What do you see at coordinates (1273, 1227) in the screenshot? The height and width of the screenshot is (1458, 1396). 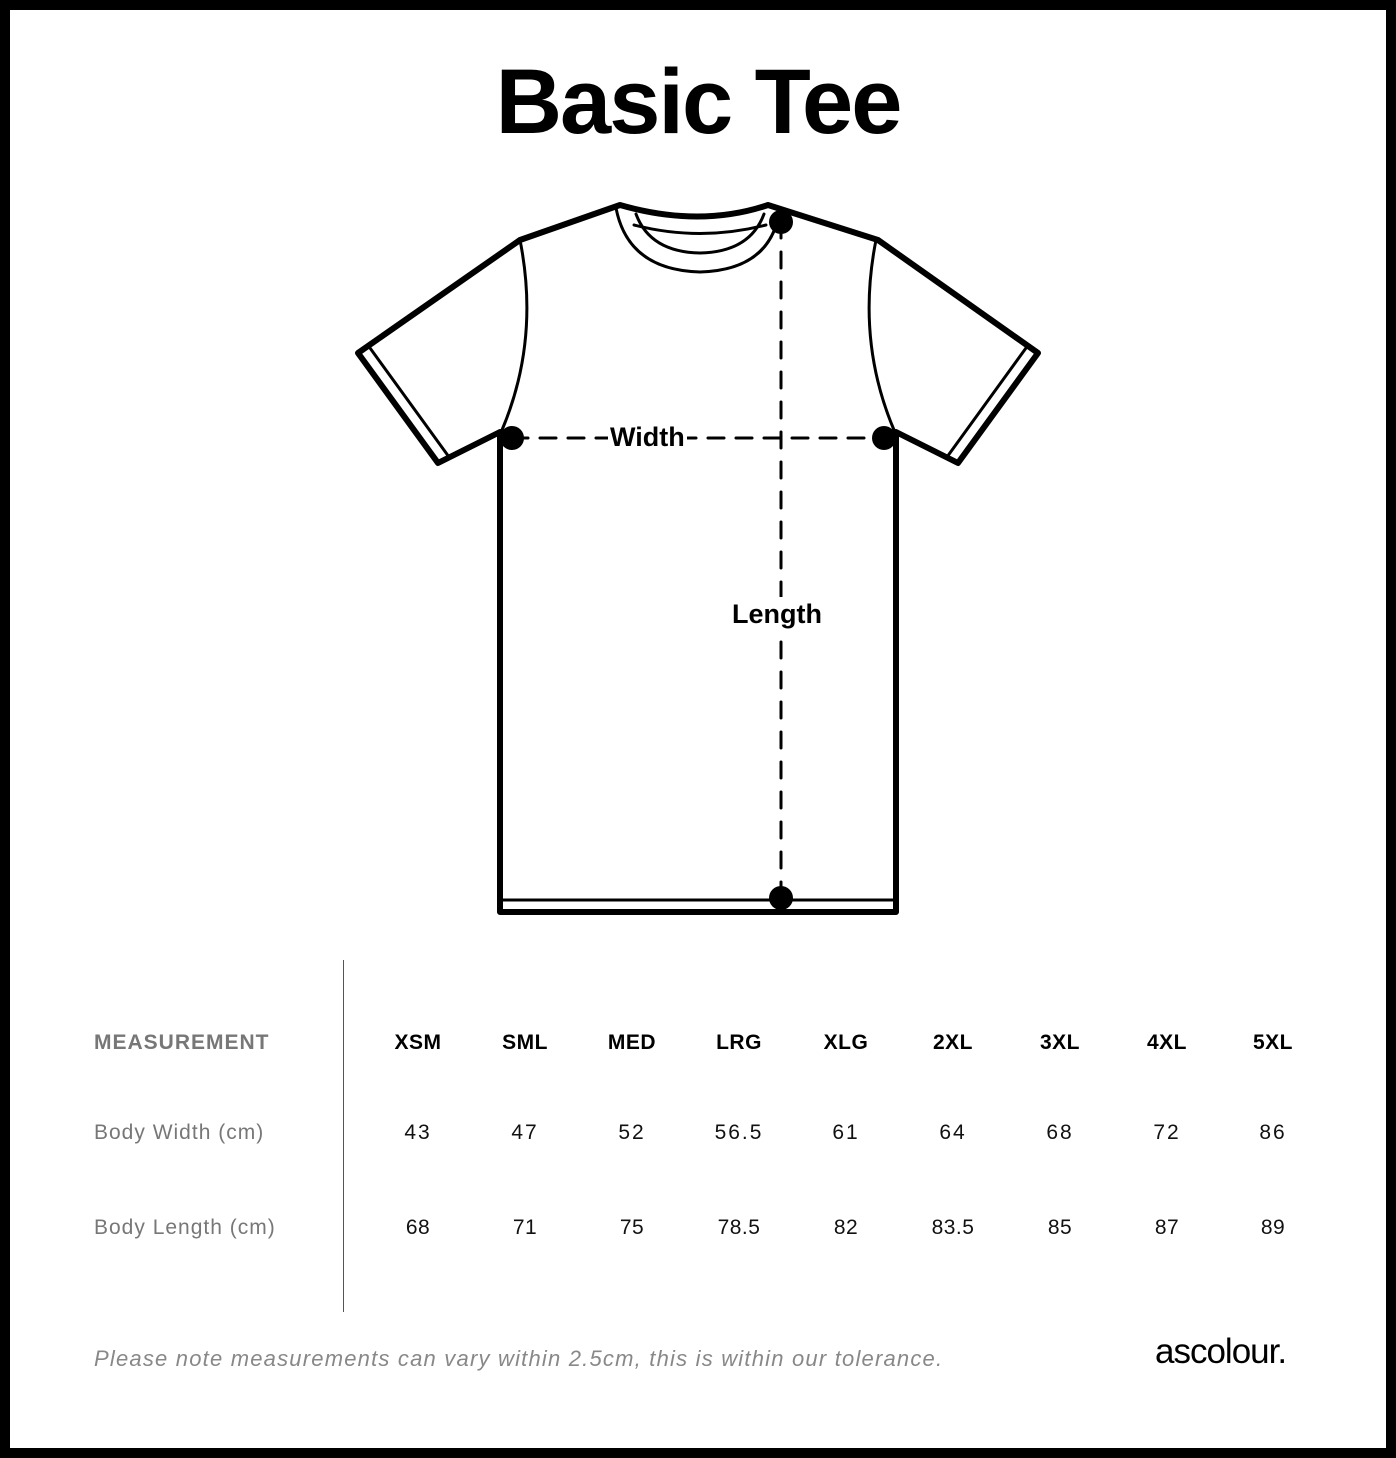 I see `table-cell: 89` at bounding box center [1273, 1227].